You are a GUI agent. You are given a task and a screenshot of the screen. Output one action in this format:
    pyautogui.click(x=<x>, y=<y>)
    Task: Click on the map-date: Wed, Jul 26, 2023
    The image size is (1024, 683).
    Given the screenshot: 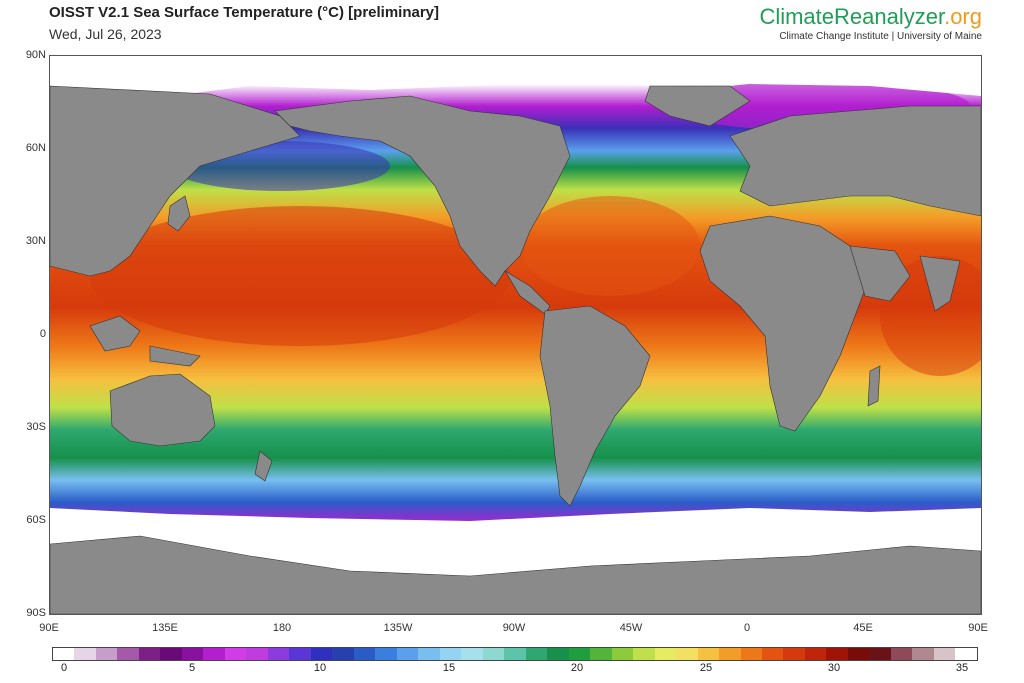 What is the action you would take?
    pyautogui.click(x=105, y=34)
    